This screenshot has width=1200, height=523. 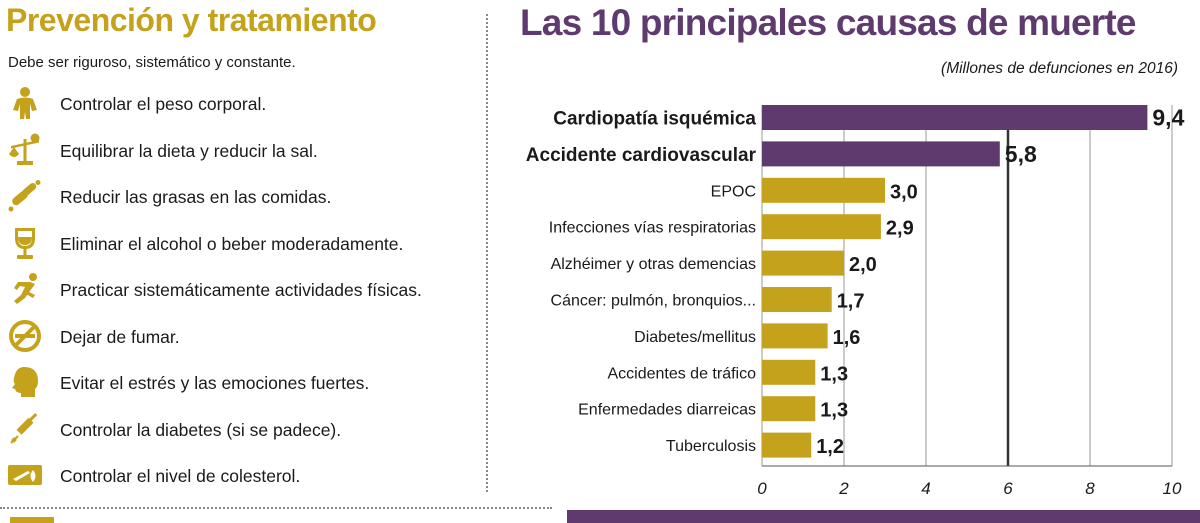 I want to click on prevention-item: Controlar el nivel de colesterol., so click(x=240, y=476).